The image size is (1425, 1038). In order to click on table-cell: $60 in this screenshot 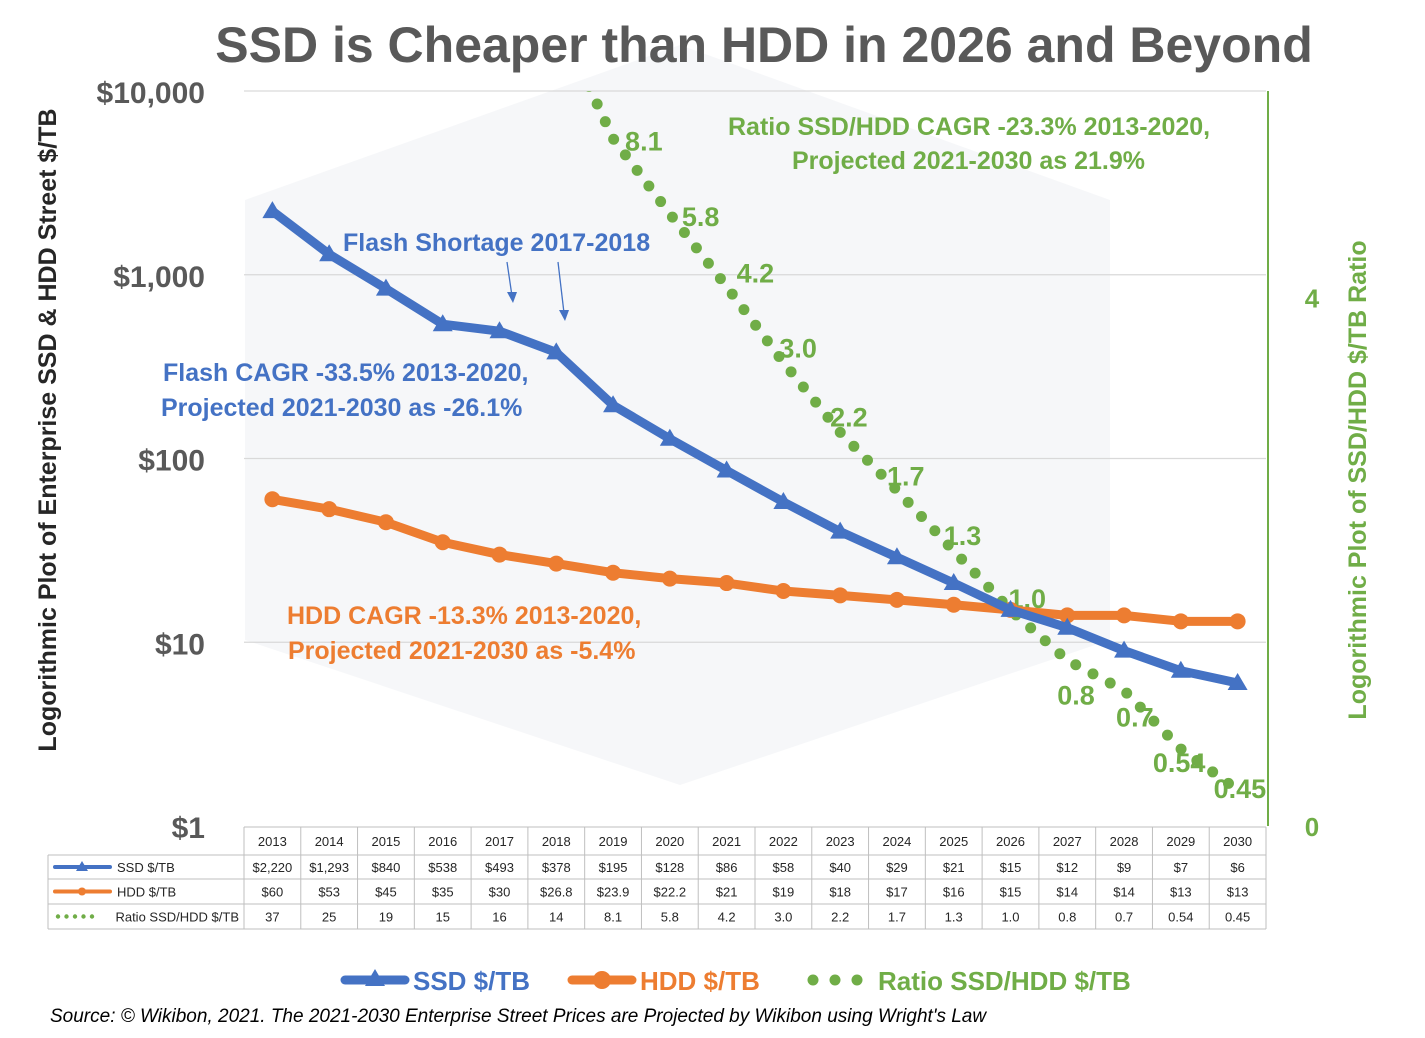, I will do `click(273, 892)`.